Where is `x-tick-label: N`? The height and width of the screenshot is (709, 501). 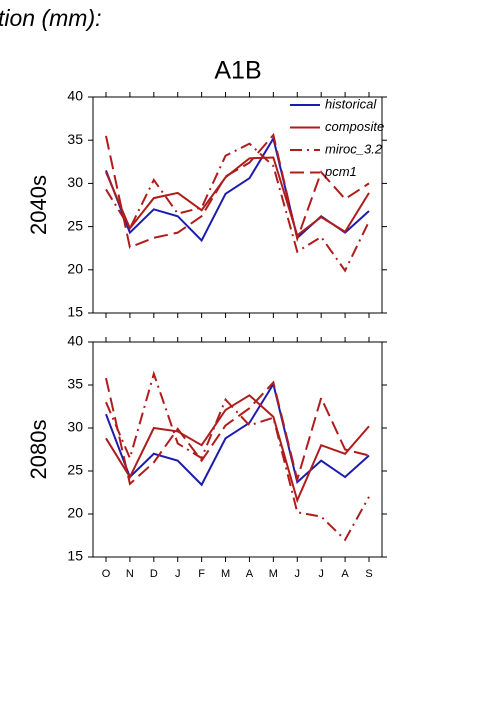 x-tick-label: N is located at coordinates (130, 574).